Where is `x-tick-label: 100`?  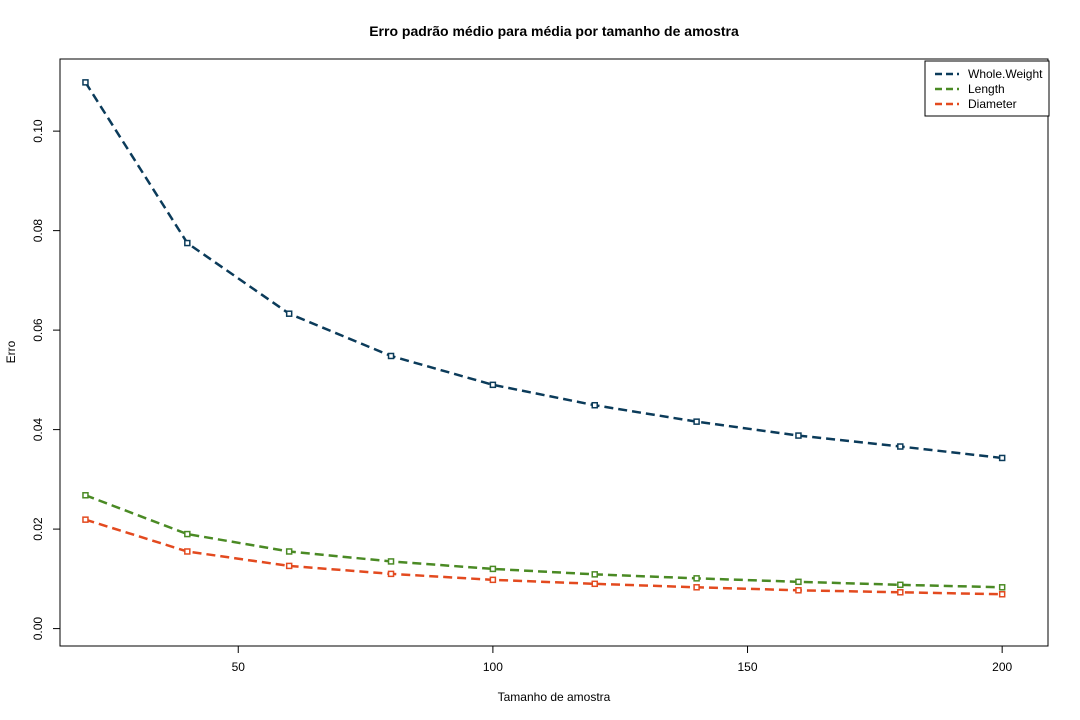 x-tick-label: 100 is located at coordinates (493, 667).